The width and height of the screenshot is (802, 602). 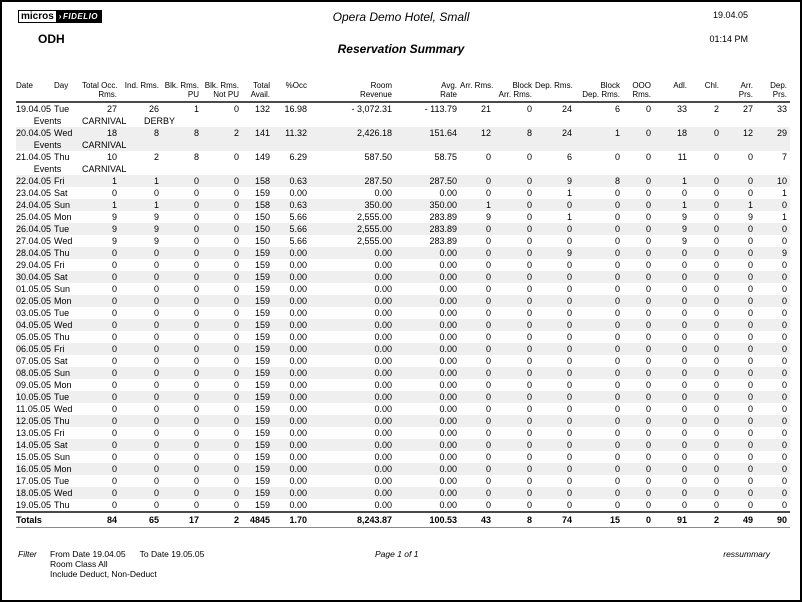 What do you see at coordinates (111, 157) in the screenshot?
I see `value-cell: 10` at bounding box center [111, 157].